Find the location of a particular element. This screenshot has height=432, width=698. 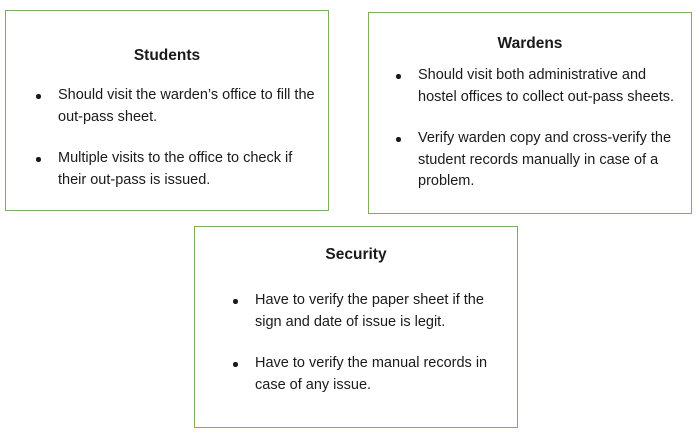

security-title: Security is located at coordinates (356, 254).